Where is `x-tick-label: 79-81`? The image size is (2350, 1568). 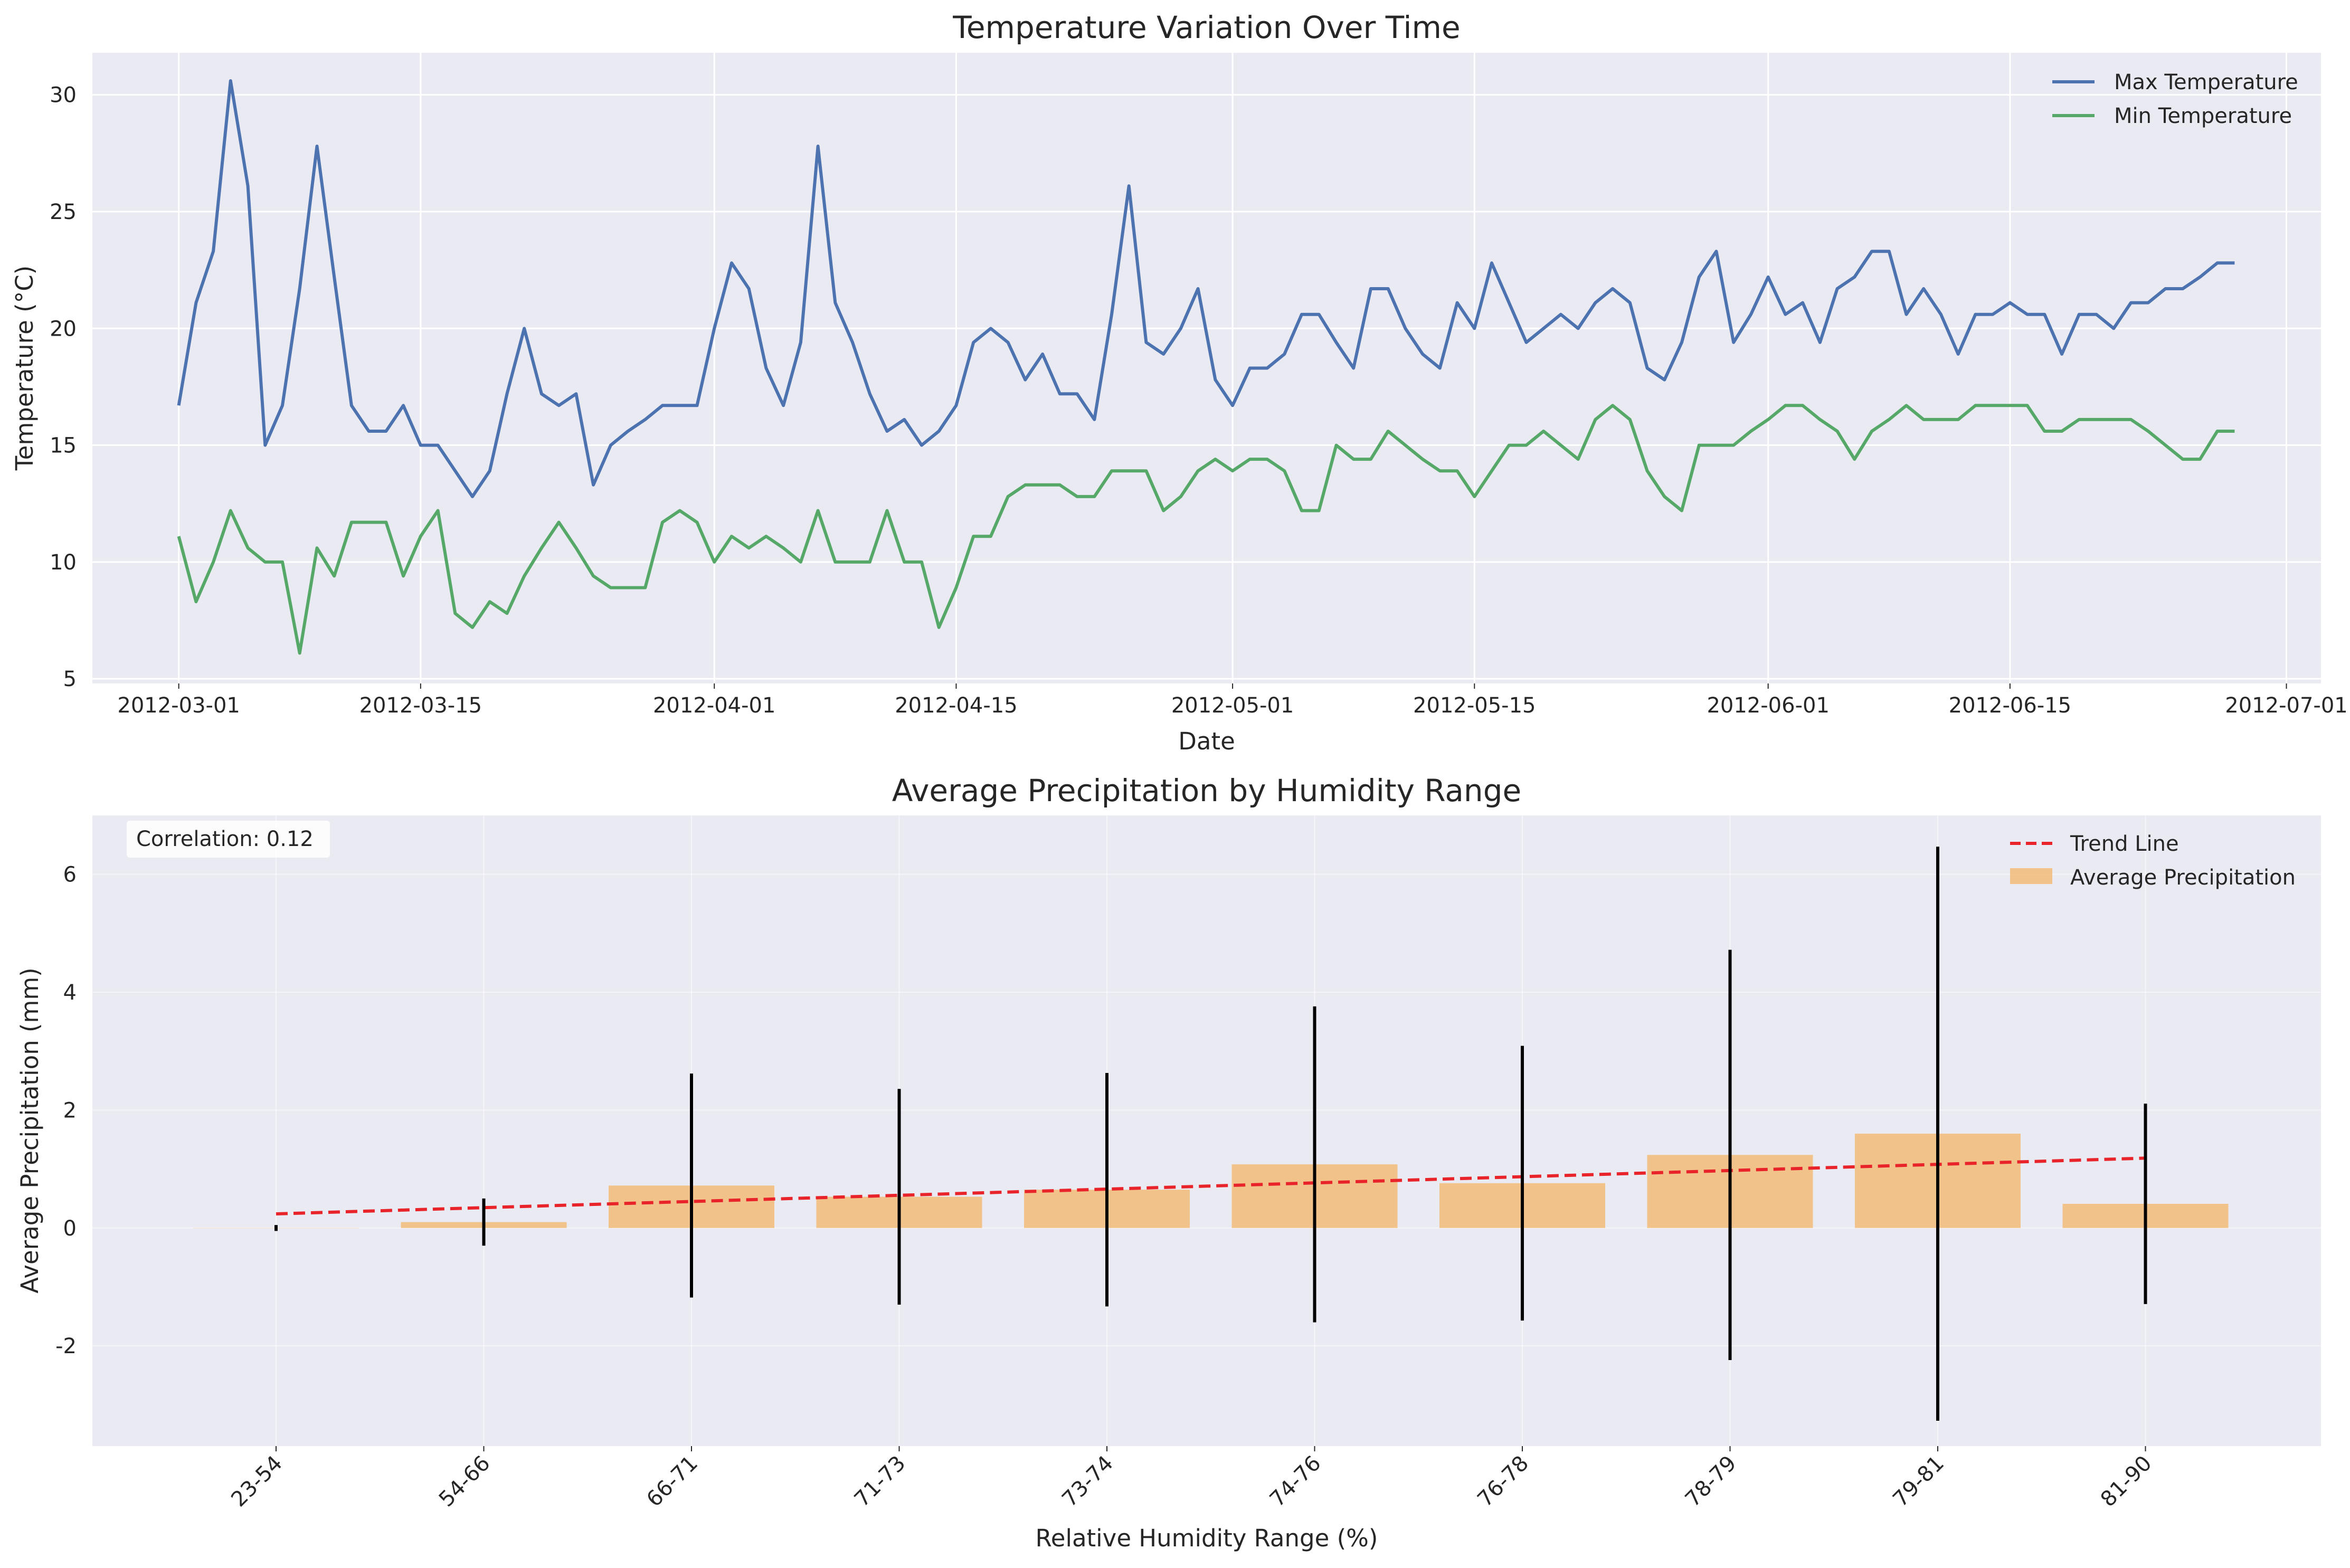
x-tick-label: 79-81 is located at coordinates (1918, 1481).